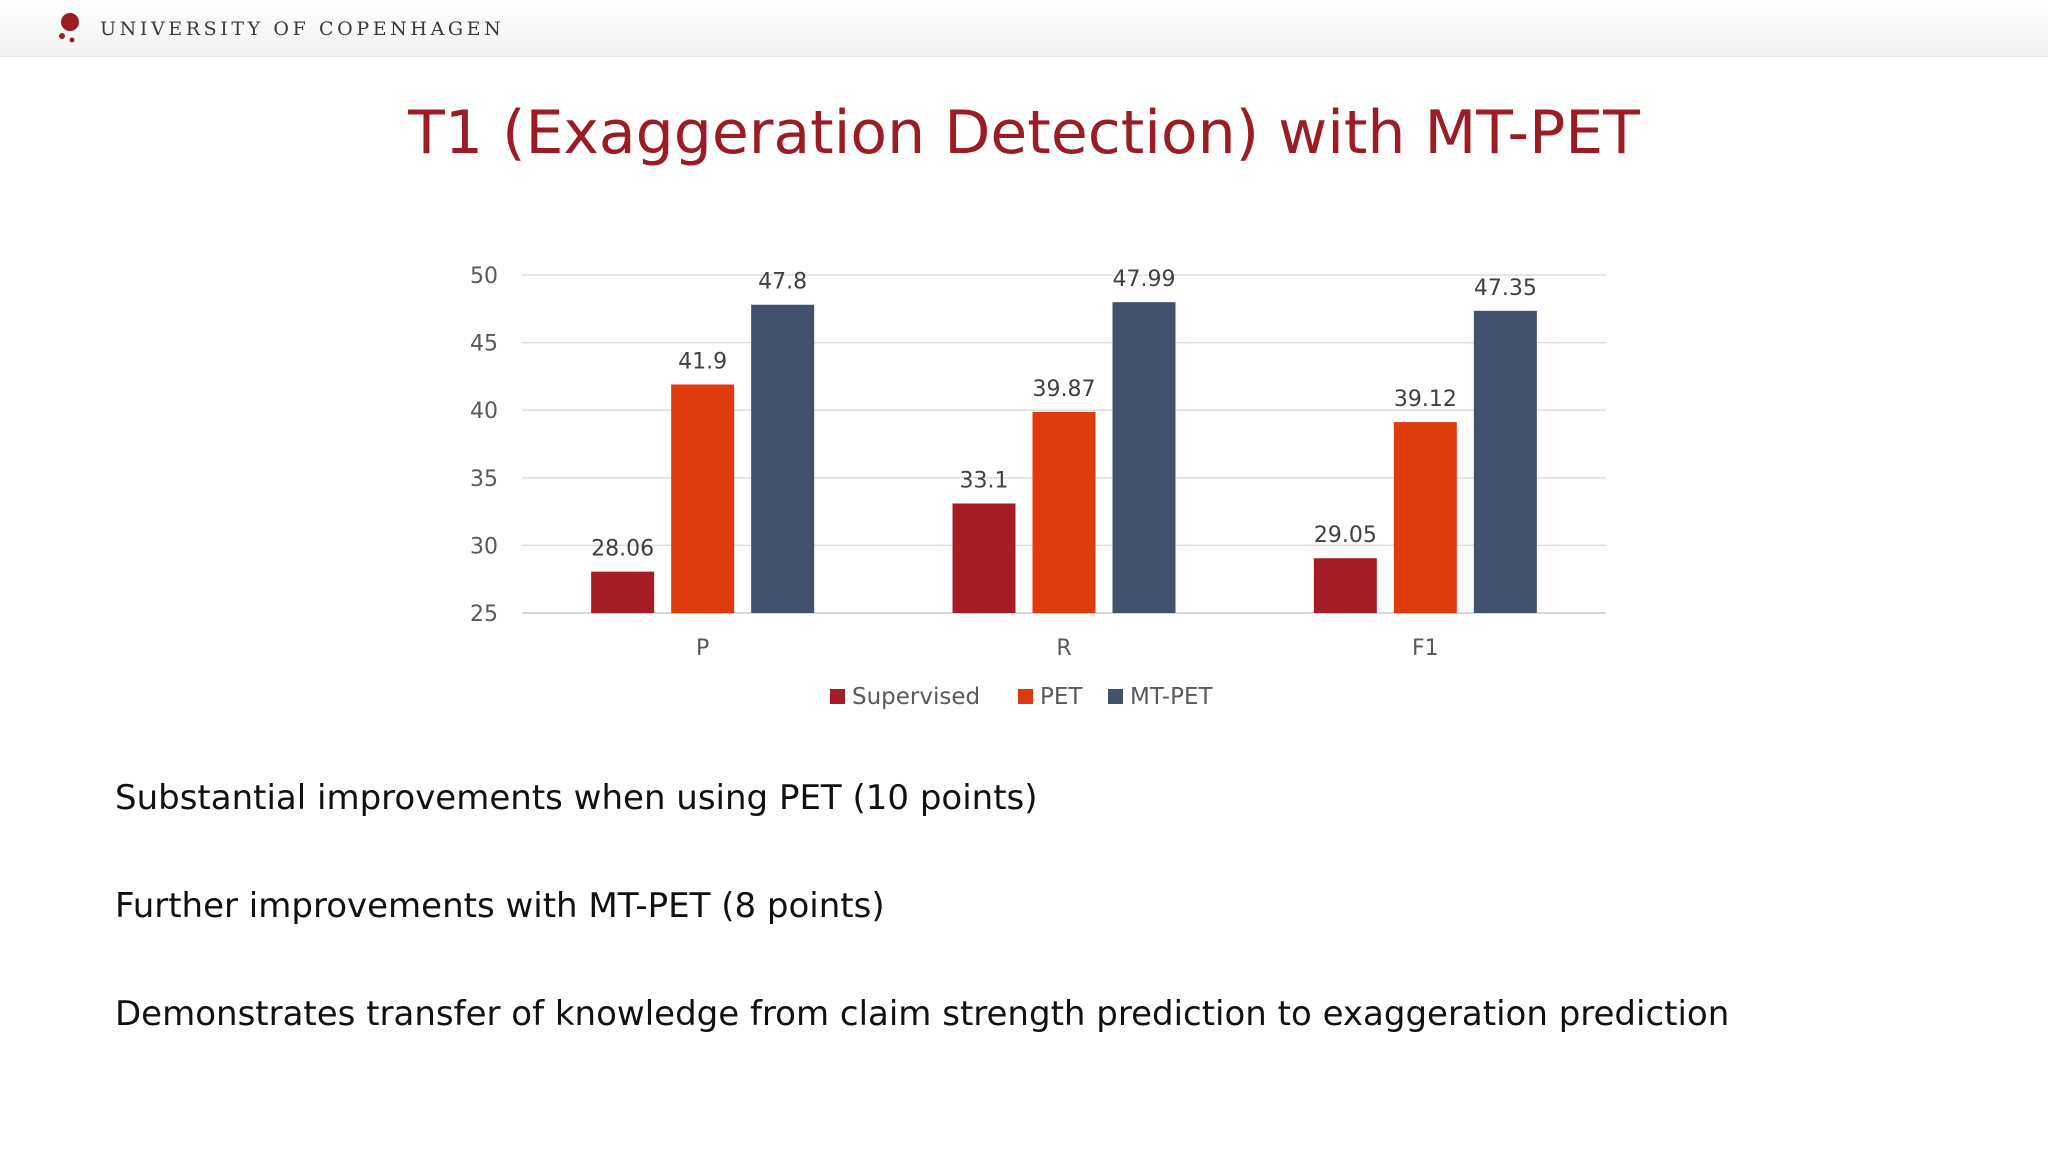 This screenshot has width=2048, height=1152. Describe the element at coordinates (484, 344) in the screenshot. I see `y-tick-label: 45` at that location.